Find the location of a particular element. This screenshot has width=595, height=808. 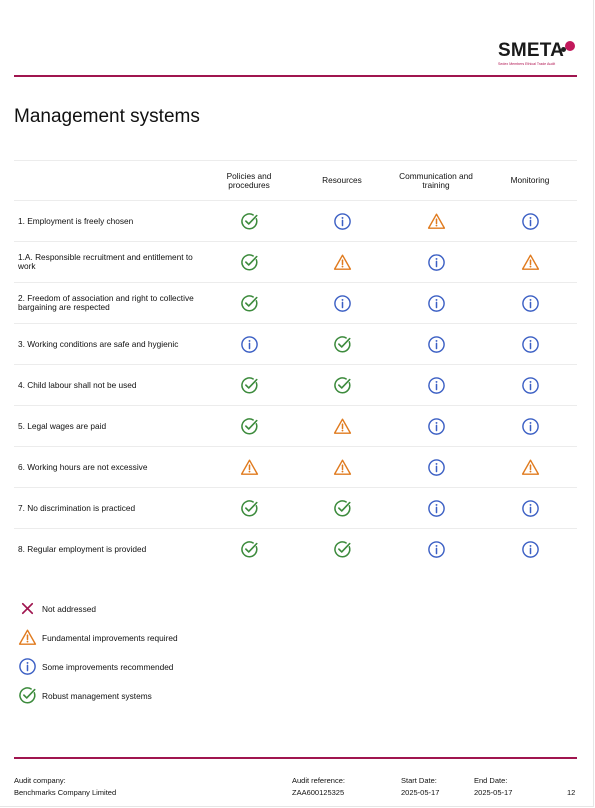

cross-icon is located at coordinates (30, 608).